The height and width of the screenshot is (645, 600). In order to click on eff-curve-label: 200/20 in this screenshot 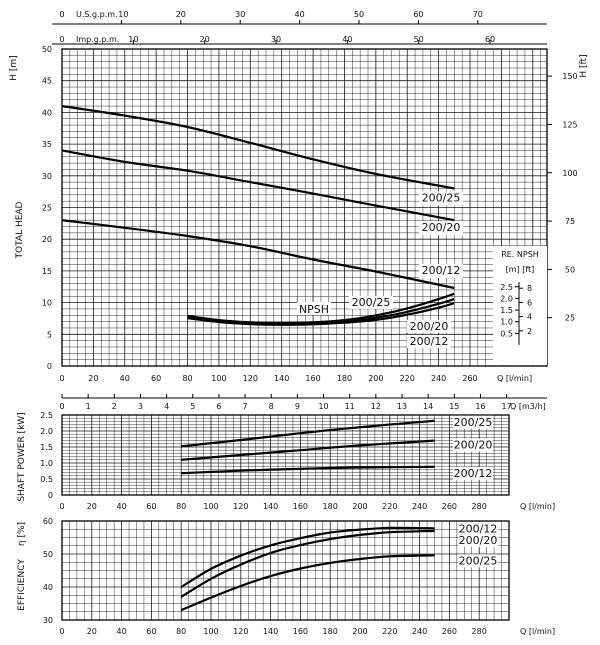, I will do `click(478, 540)`.